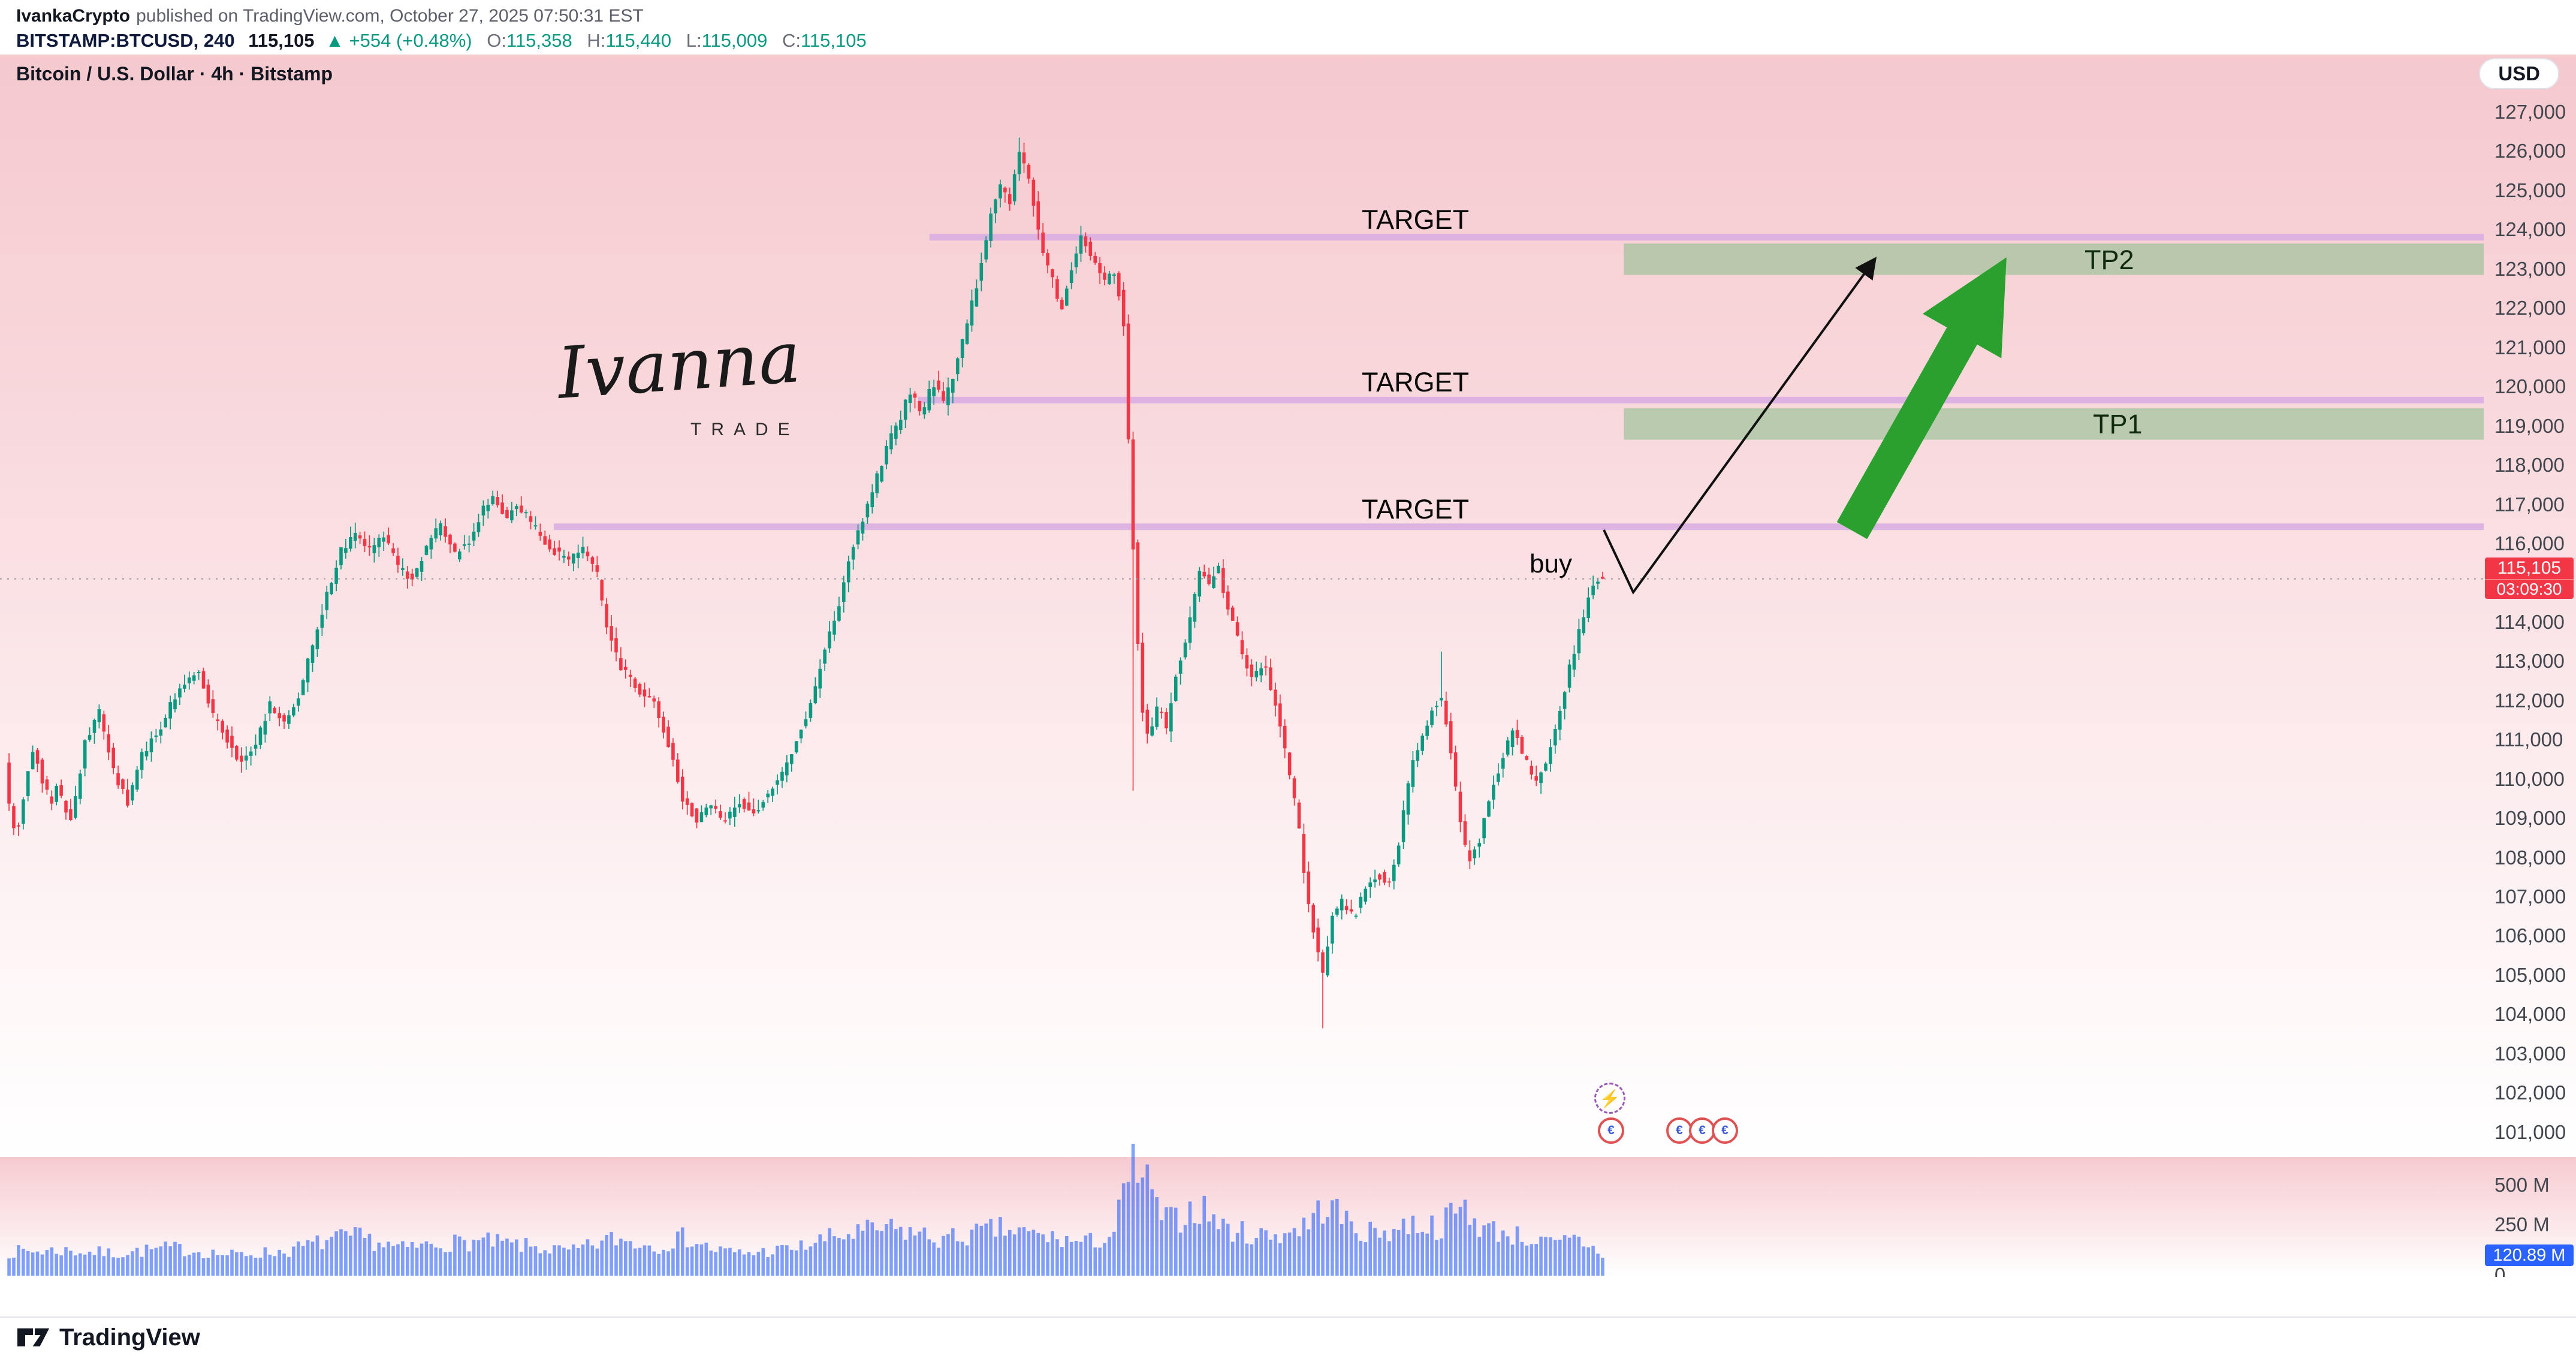 The width and height of the screenshot is (2576, 1356). I want to click on price-tick: 126,000, so click(2530, 151).